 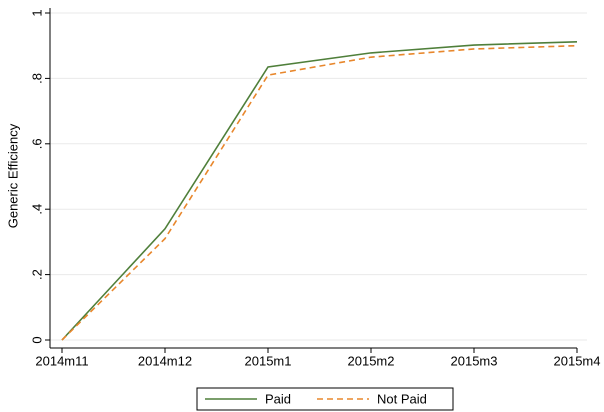 I want to click on x-tick-label: 2014m12, so click(x=165, y=360).